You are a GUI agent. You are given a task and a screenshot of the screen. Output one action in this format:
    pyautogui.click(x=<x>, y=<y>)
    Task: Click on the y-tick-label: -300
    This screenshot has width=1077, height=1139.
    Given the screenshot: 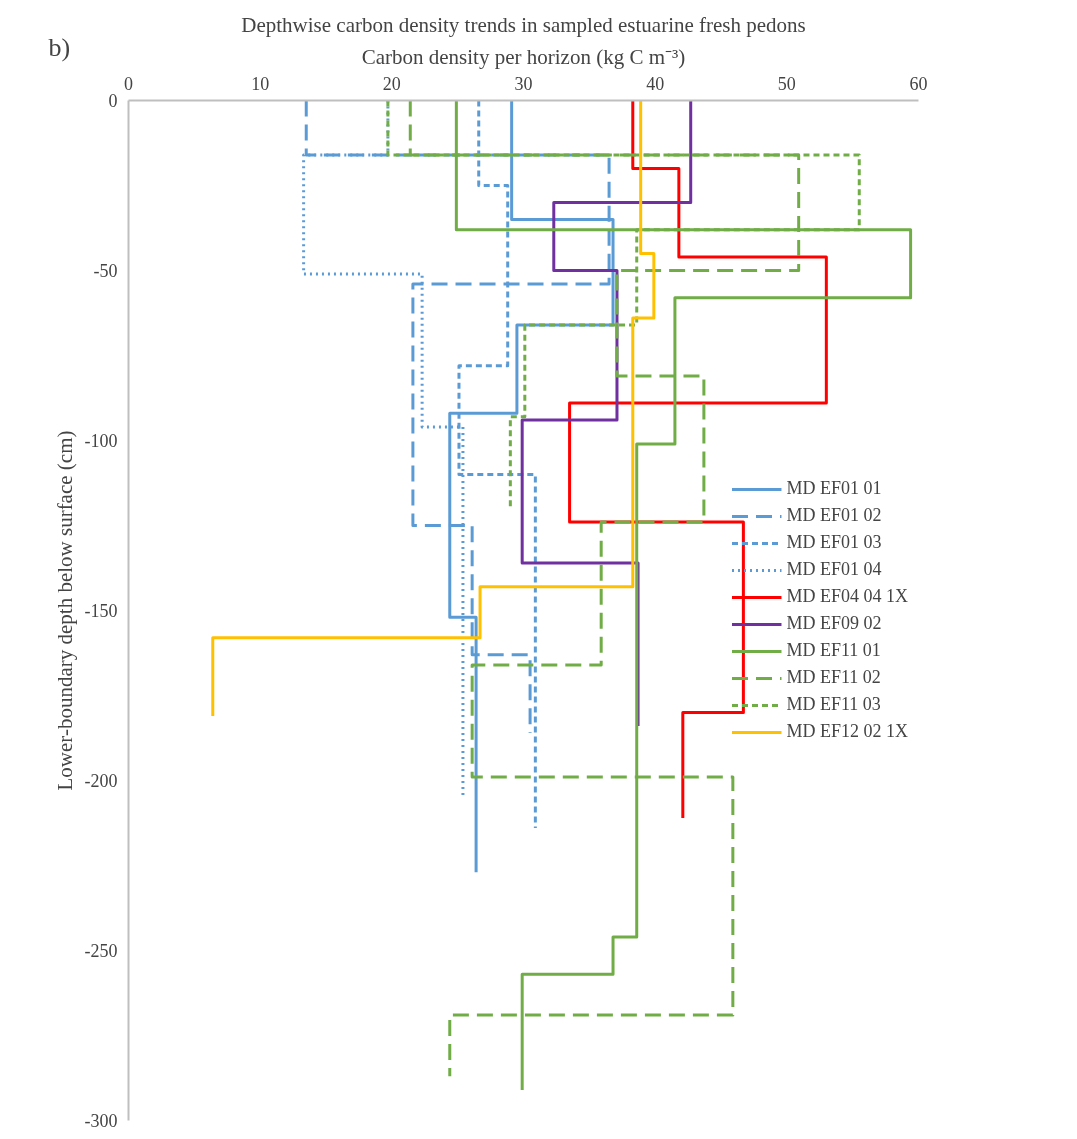 What is the action you would take?
    pyautogui.click(x=101, y=1121)
    